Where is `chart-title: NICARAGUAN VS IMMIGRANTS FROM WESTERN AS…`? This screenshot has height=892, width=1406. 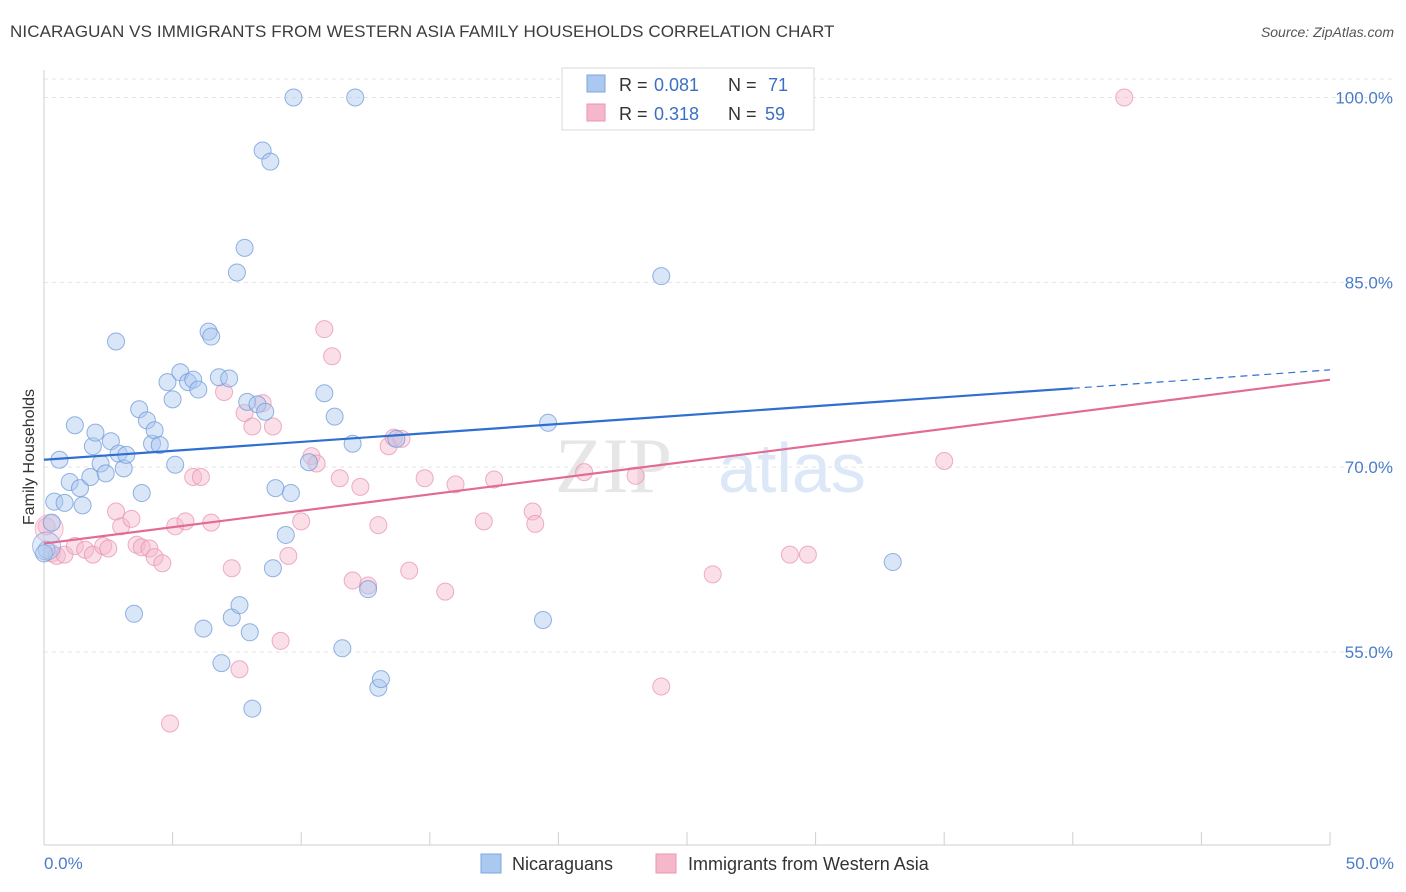
chart-title: NICARAGUAN VS IMMIGRANTS FROM WESTERN AS… is located at coordinates (422, 31).